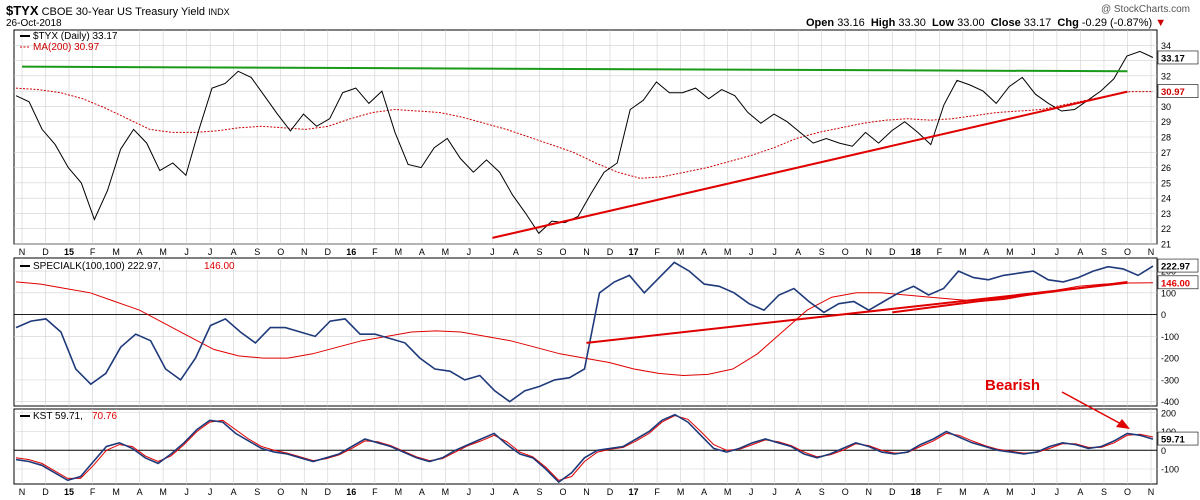  I want to click on bearish-arrow-line, so click(1092, 408).